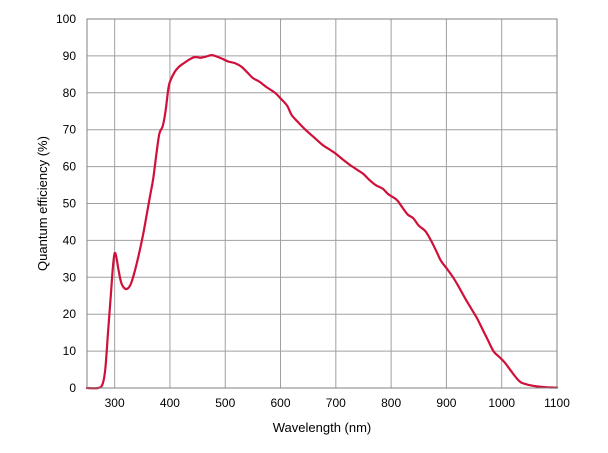 Image resolution: width=608 pixels, height=453 pixels. I want to click on x-tick-labels: 300 400 500 600 700 800 900 1000 1100, so click(338, 403).